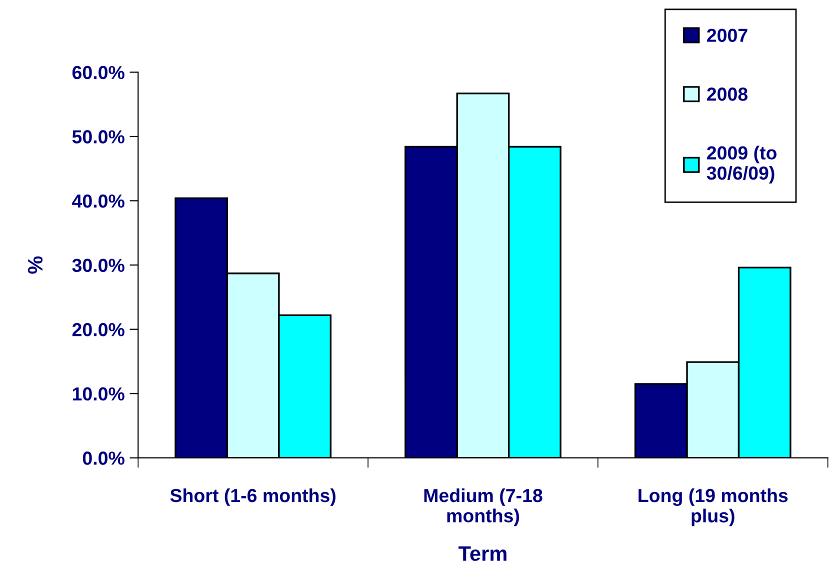 The image size is (832, 587). What do you see at coordinates (98, 394) in the screenshot?
I see `y-tick-label: 10.0%` at bounding box center [98, 394].